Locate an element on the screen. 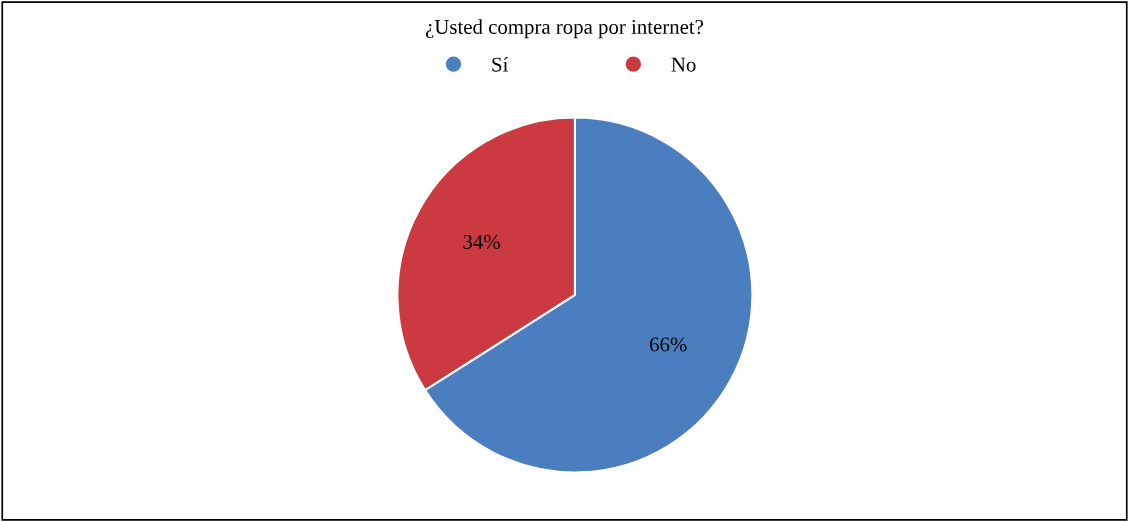 This screenshot has height=522, width=1129. data-label: 66% is located at coordinates (668, 344).